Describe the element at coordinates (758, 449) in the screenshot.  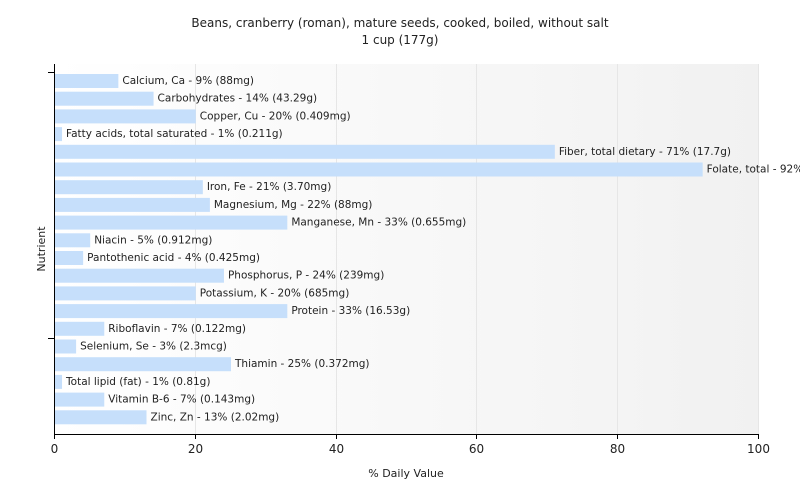
I see `x-tick-label-5: 100` at that location.